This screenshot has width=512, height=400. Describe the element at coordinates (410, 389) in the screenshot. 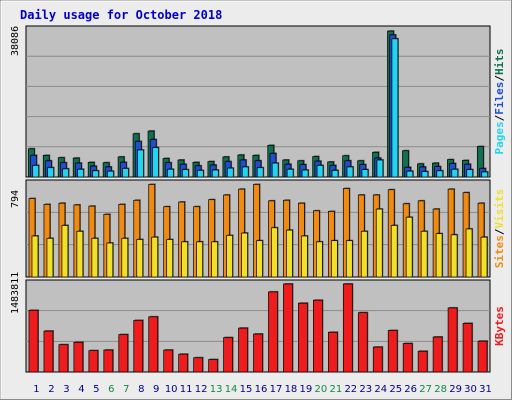

I see `x-tick-label: 26` at that location.